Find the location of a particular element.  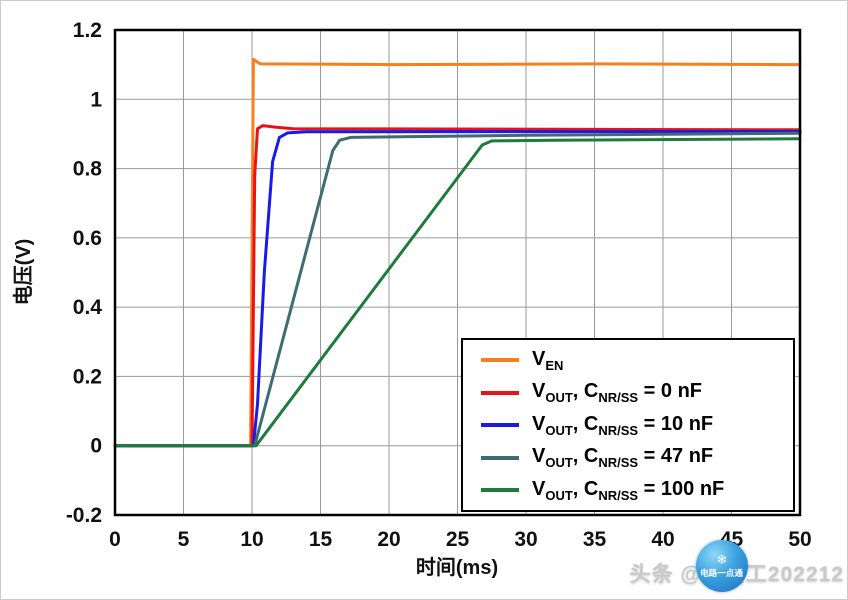

watermark: 头条 @佳路工202212 ❄ 电路一点通 is located at coordinates (728, 569).